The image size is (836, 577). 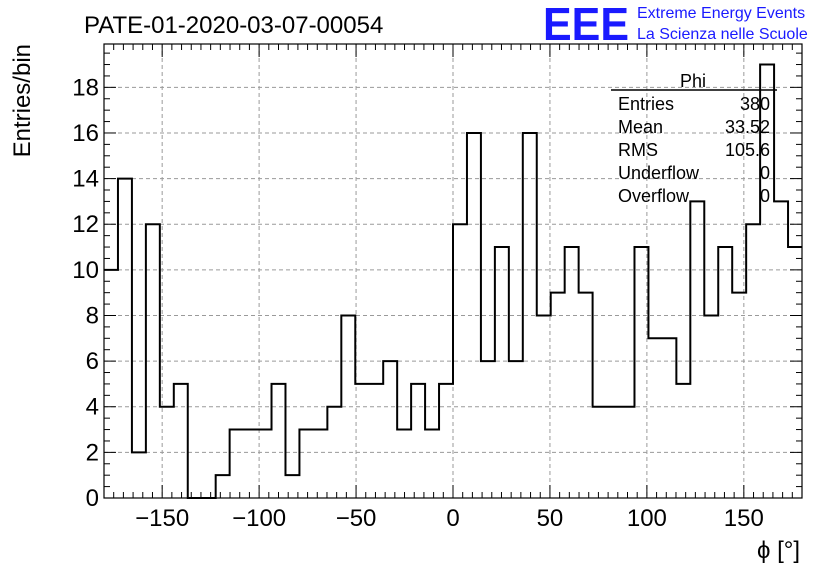 I want to click on stats-label-overflow: Overflow, so click(x=654, y=196).